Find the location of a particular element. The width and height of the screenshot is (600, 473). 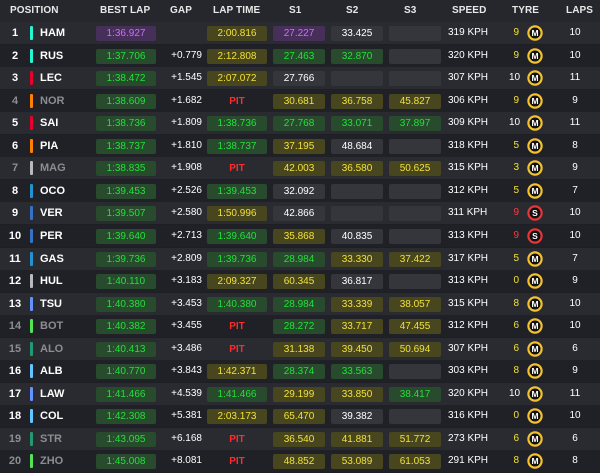

sector-s2-time: 36.817 is located at coordinates (357, 282).